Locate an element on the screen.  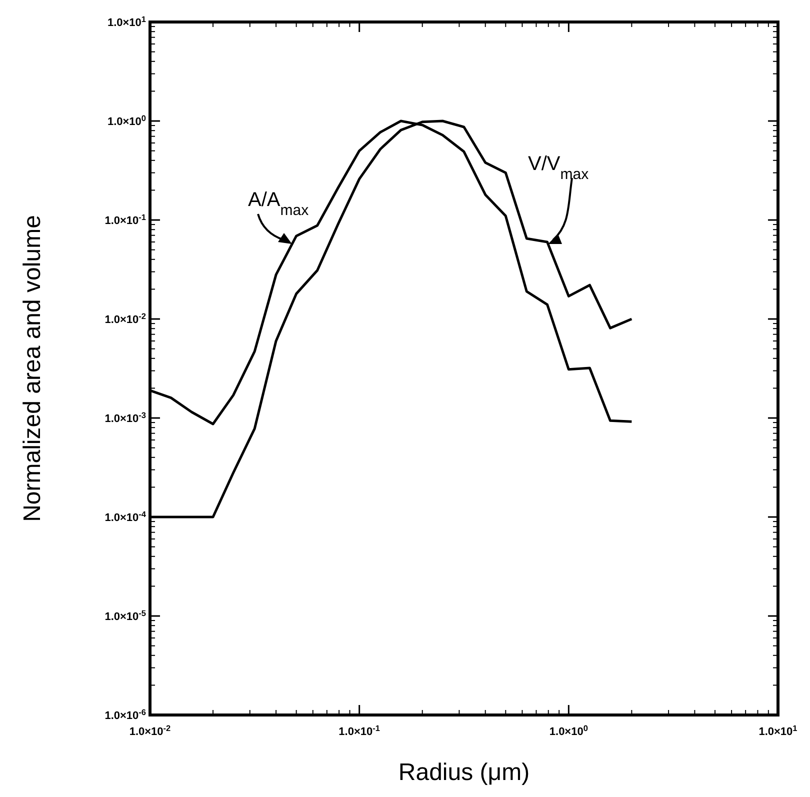
y-tick-label: 1.0×10$^{-3}$ is located at coordinates (125, 417).